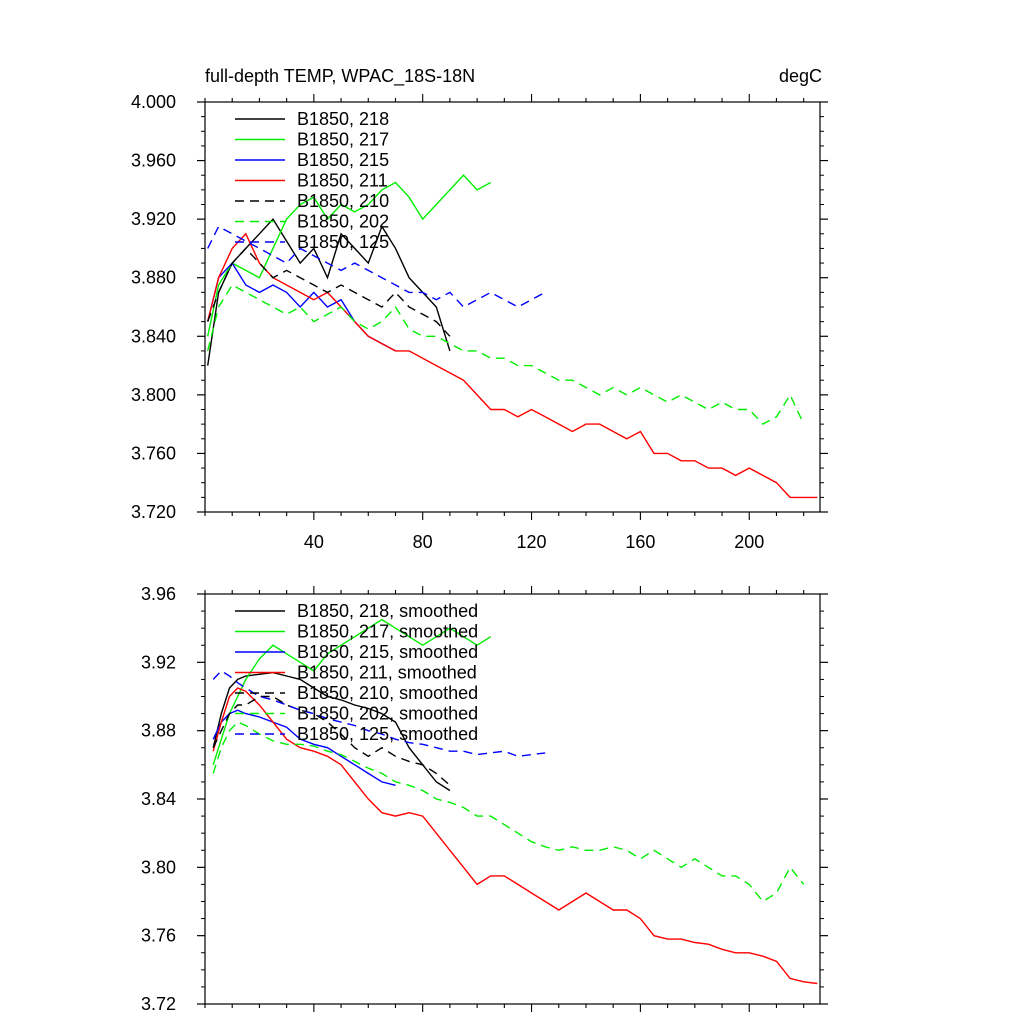 The width and height of the screenshot is (1024, 1024). Describe the element at coordinates (343, 119) in the screenshot. I see `legend-label: B1850, 218` at that location.